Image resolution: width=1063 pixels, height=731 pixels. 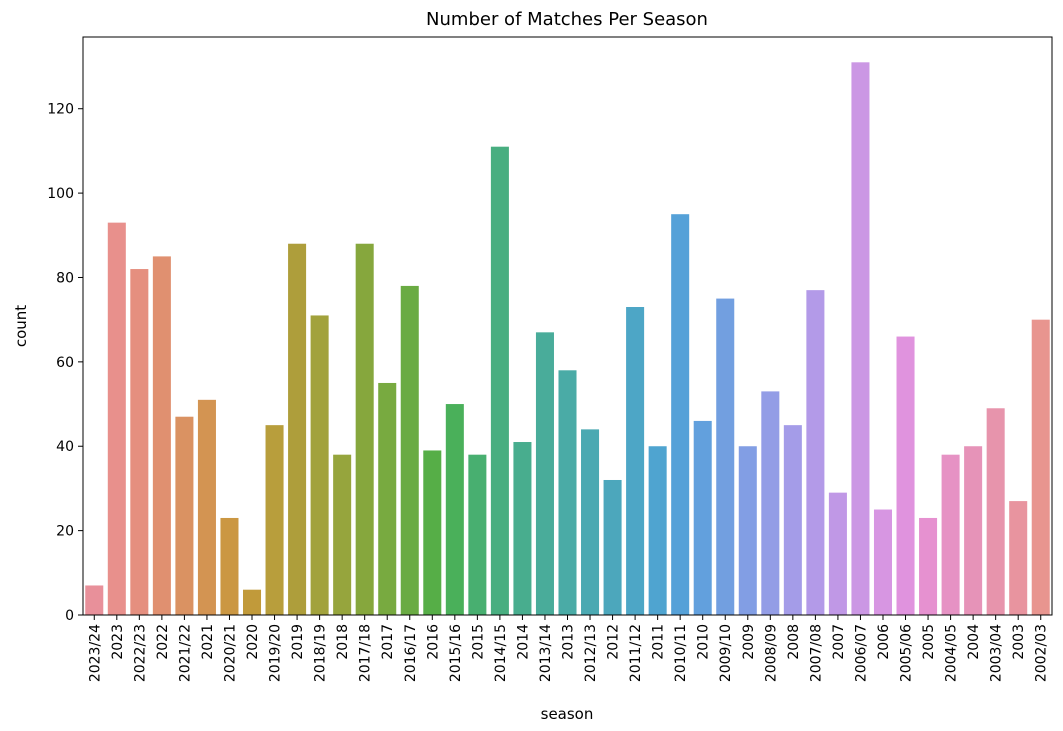 I want to click on x-tick-label: 2016/17, so click(x=411, y=653).